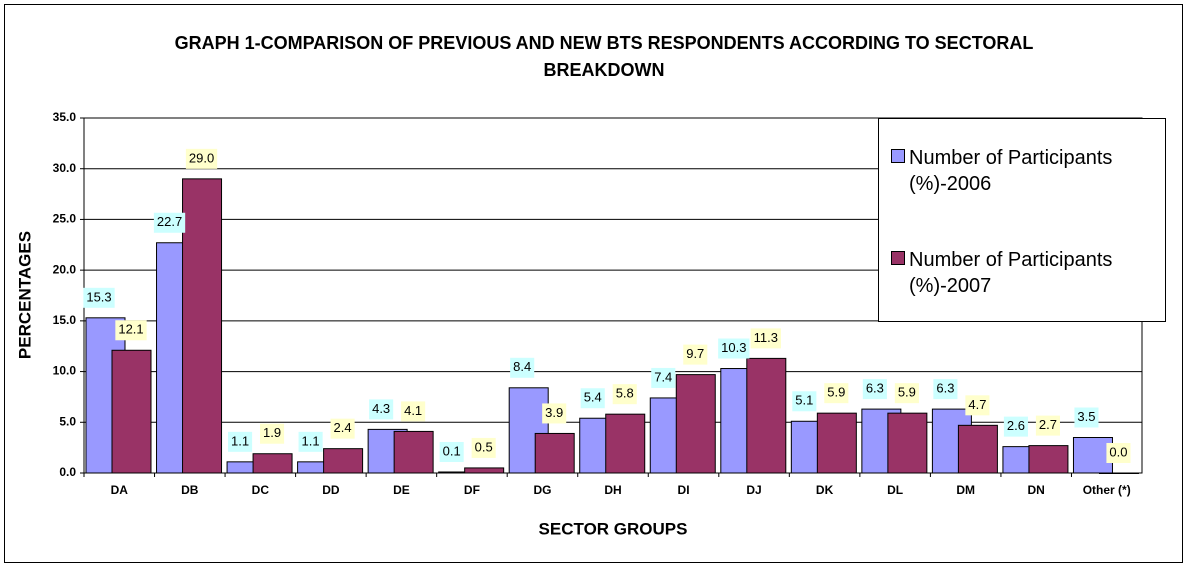  I want to click on value-label-group: 5.1, so click(804, 401).